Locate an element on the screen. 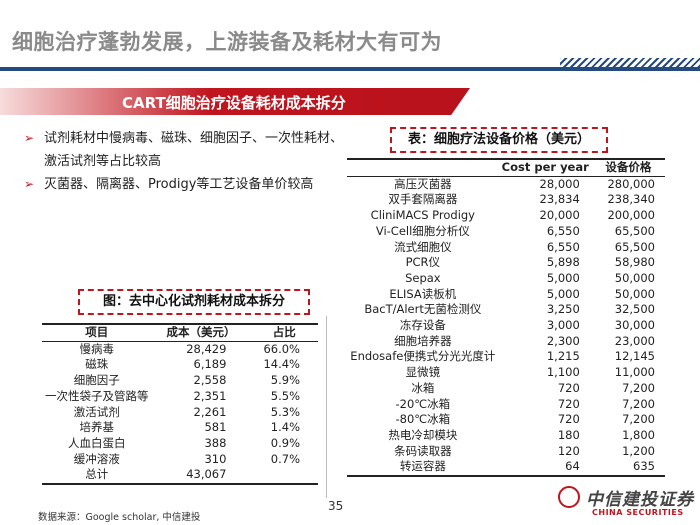 The image size is (700, 525). table-row: CliniMACS Prodigy 20,000 200,000 is located at coordinates (506, 216).